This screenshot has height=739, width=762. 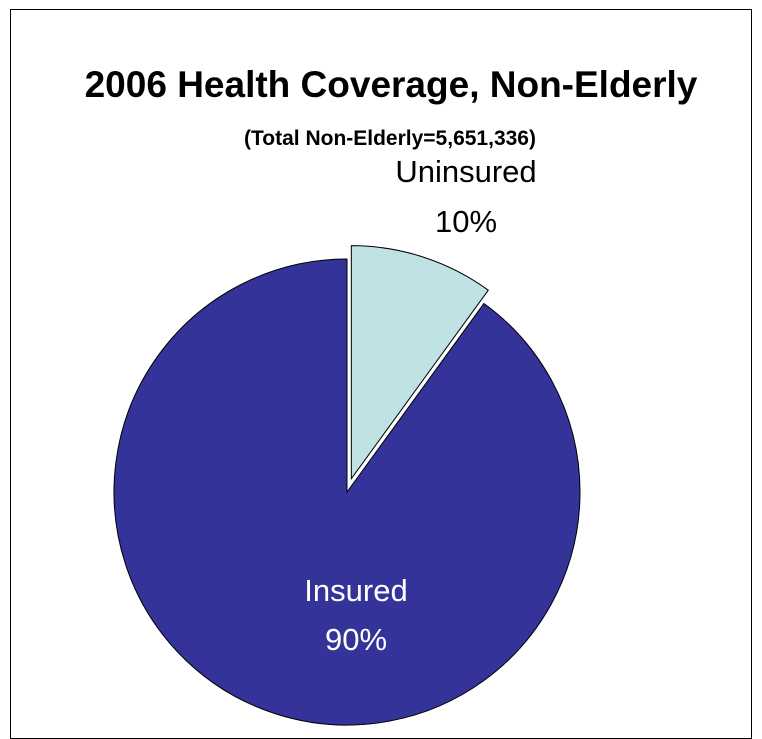 What do you see at coordinates (465, 171) in the screenshot?
I see `slice-label-uninsured: Uninsured` at bounding box center [465, 171].